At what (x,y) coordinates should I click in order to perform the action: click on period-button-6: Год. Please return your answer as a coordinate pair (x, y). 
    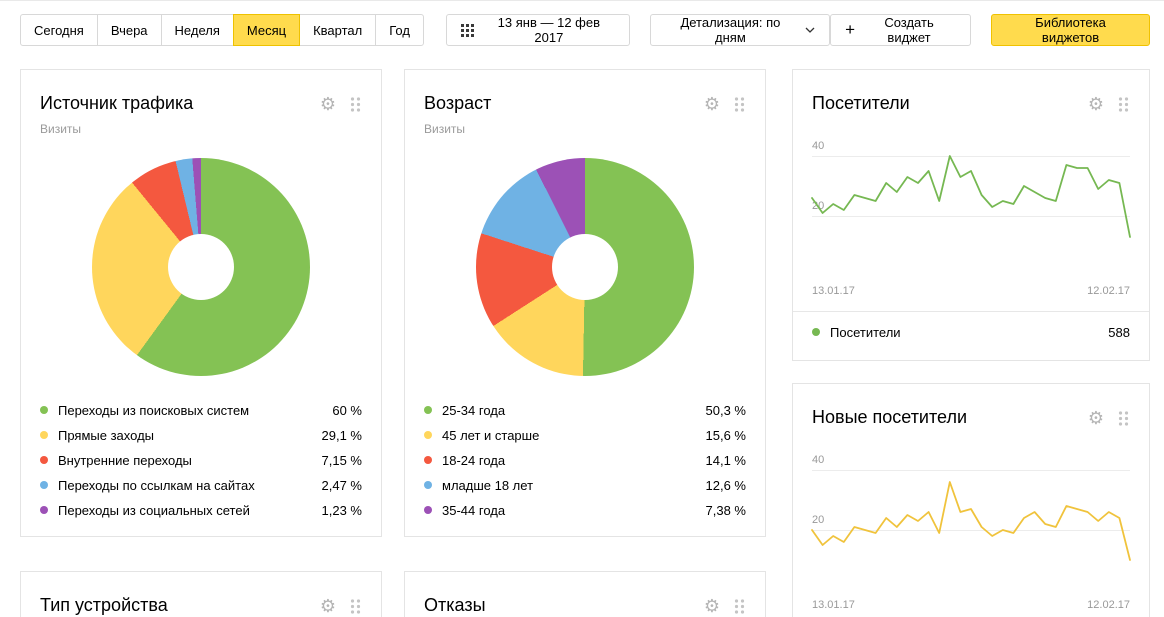
    Looking at the image, I should click on (399, 30).